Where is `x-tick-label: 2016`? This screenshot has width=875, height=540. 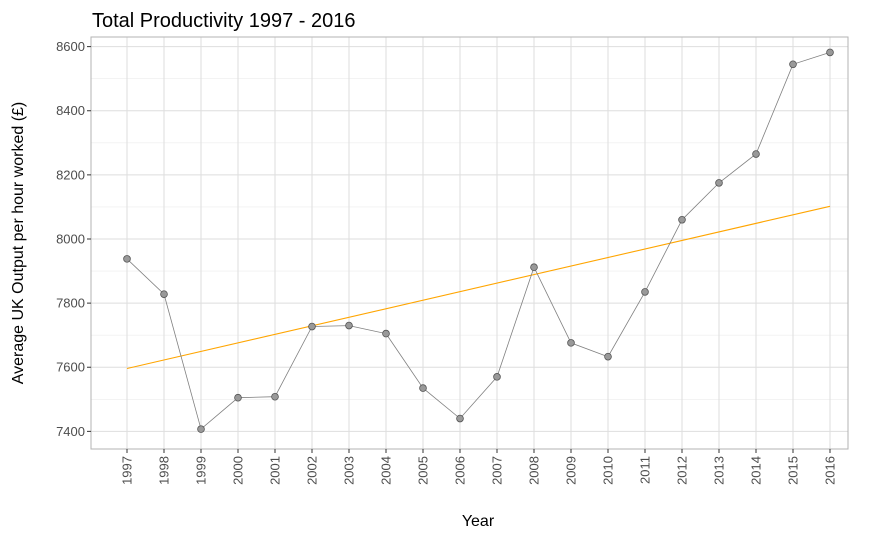 x-tick-label: 2016 is located at coordinates (830, 470).